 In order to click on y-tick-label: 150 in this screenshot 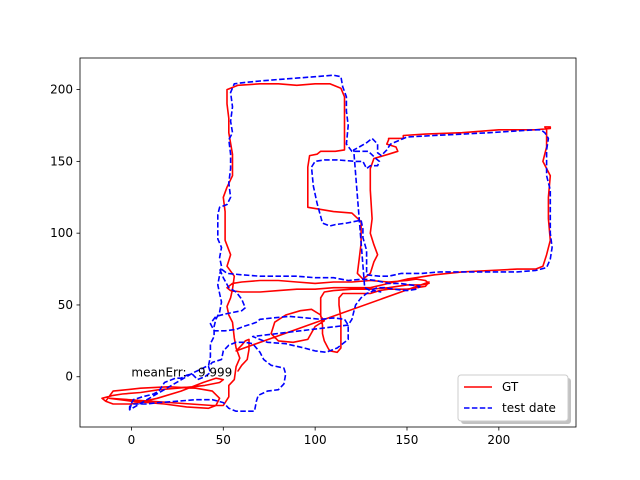, I will do `click(61, 161)`.